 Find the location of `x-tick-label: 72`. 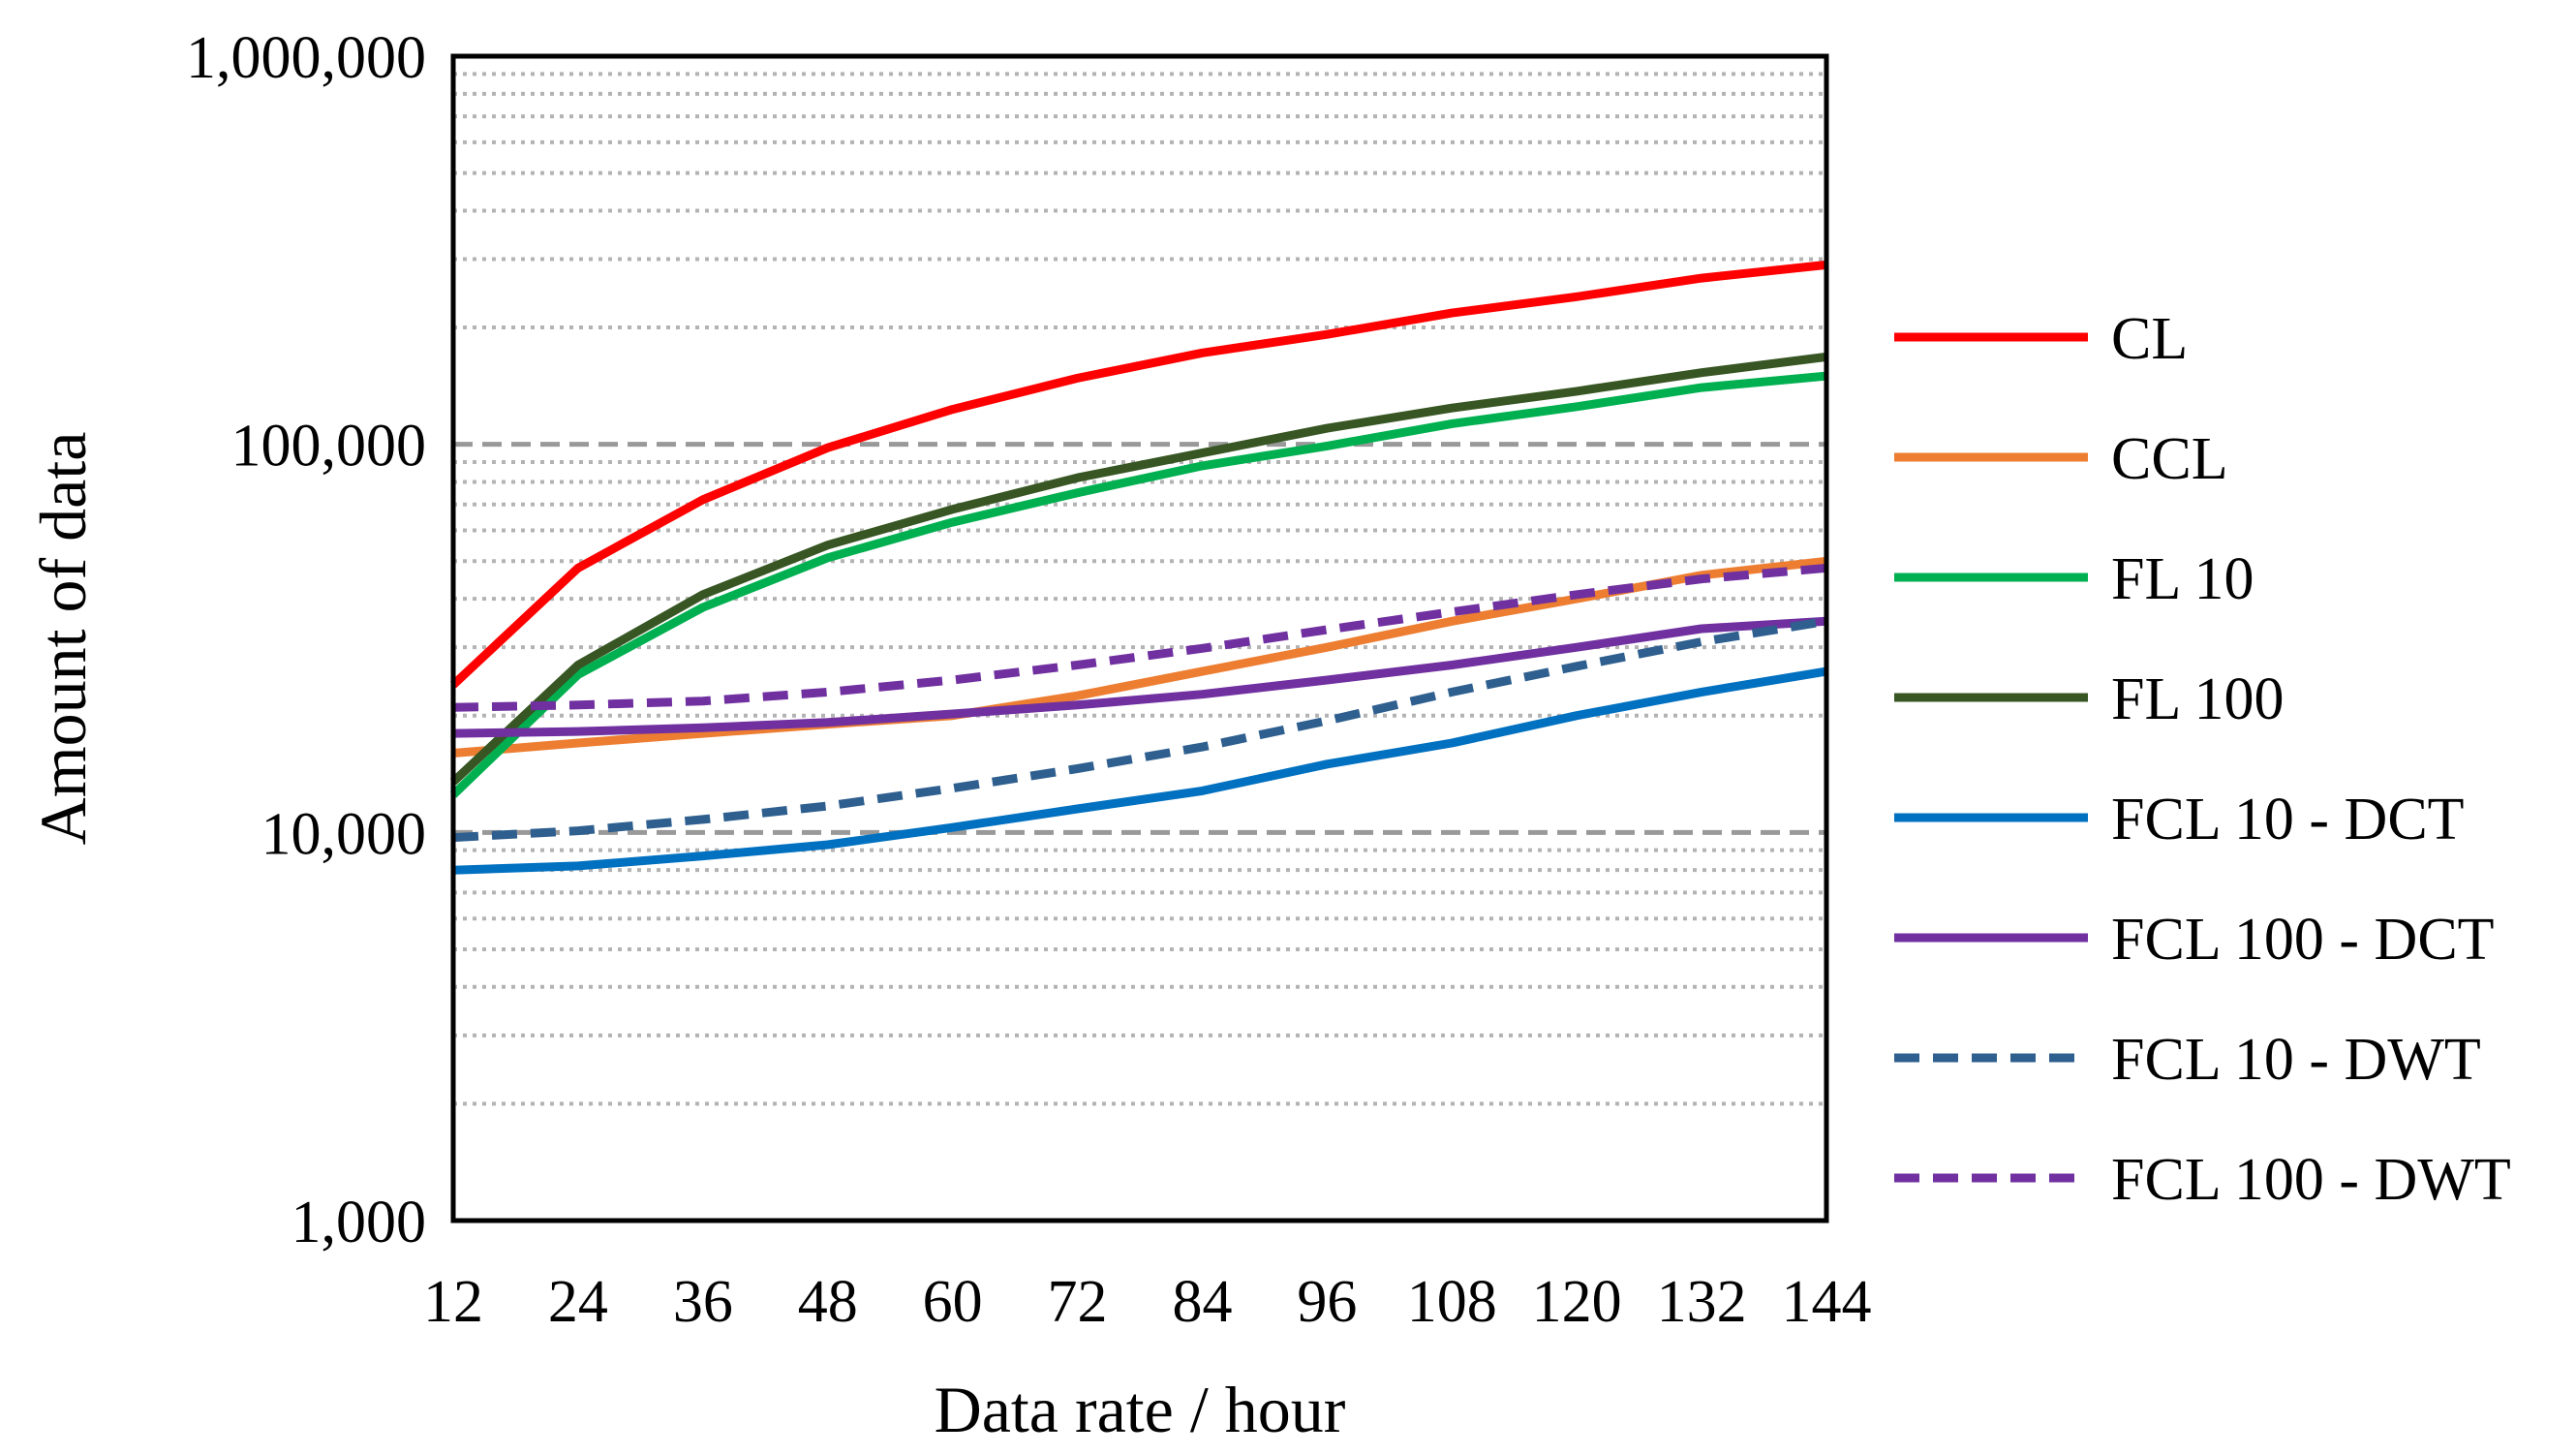

x-tick-label: 72 is located at coordinates (1078, 1302).